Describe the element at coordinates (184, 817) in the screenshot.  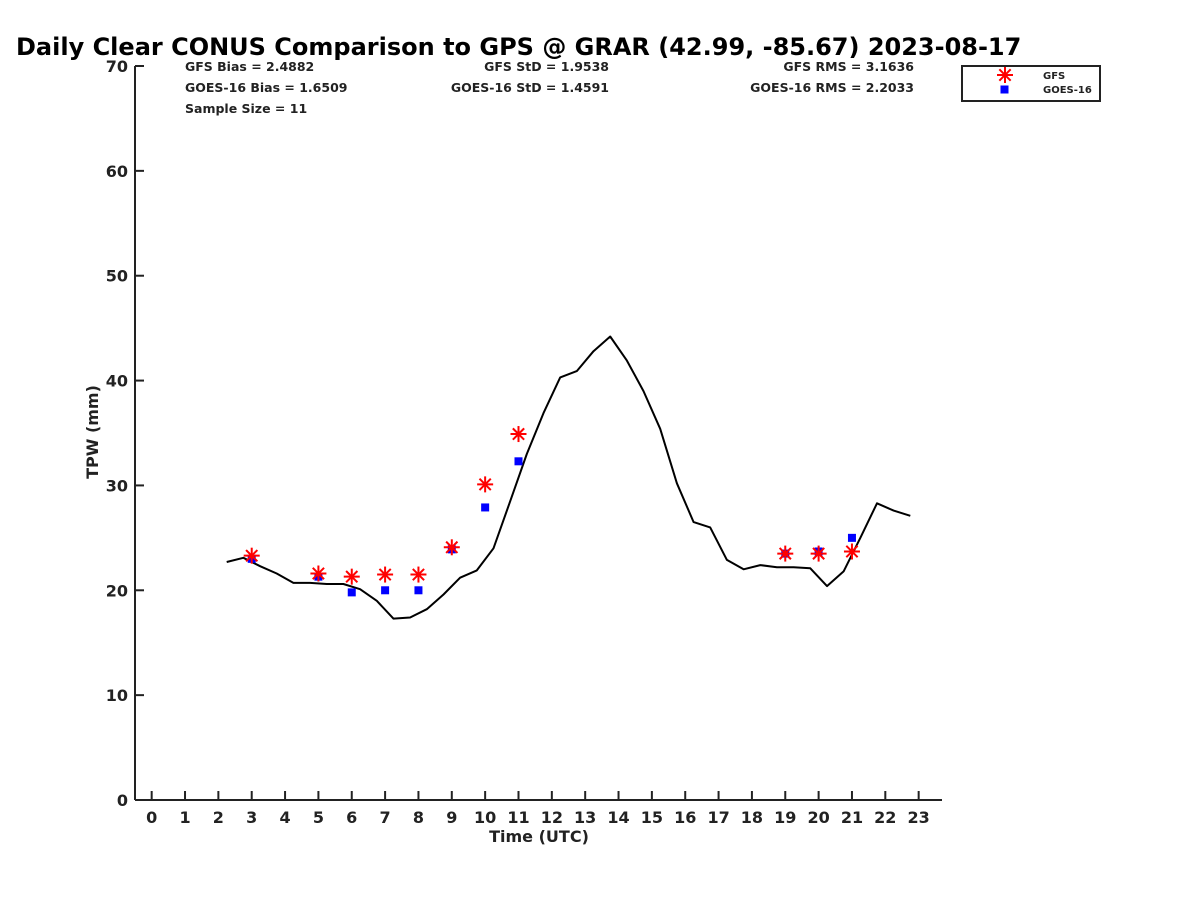
I see `x-tick-label: 1` at that location.